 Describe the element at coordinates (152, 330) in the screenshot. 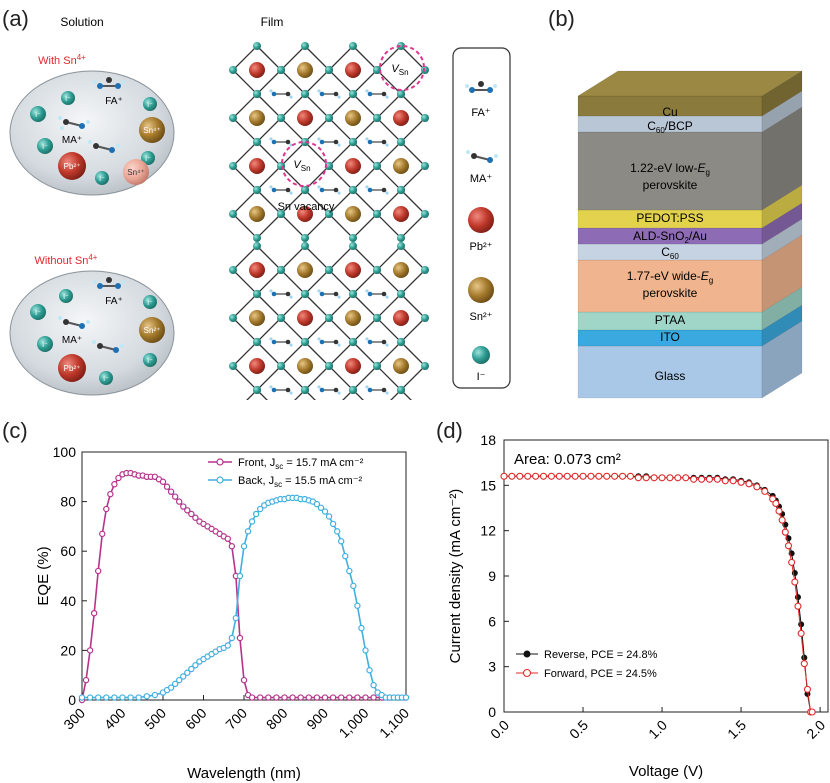

I see `svg-text: Sn²⁺` at that location.